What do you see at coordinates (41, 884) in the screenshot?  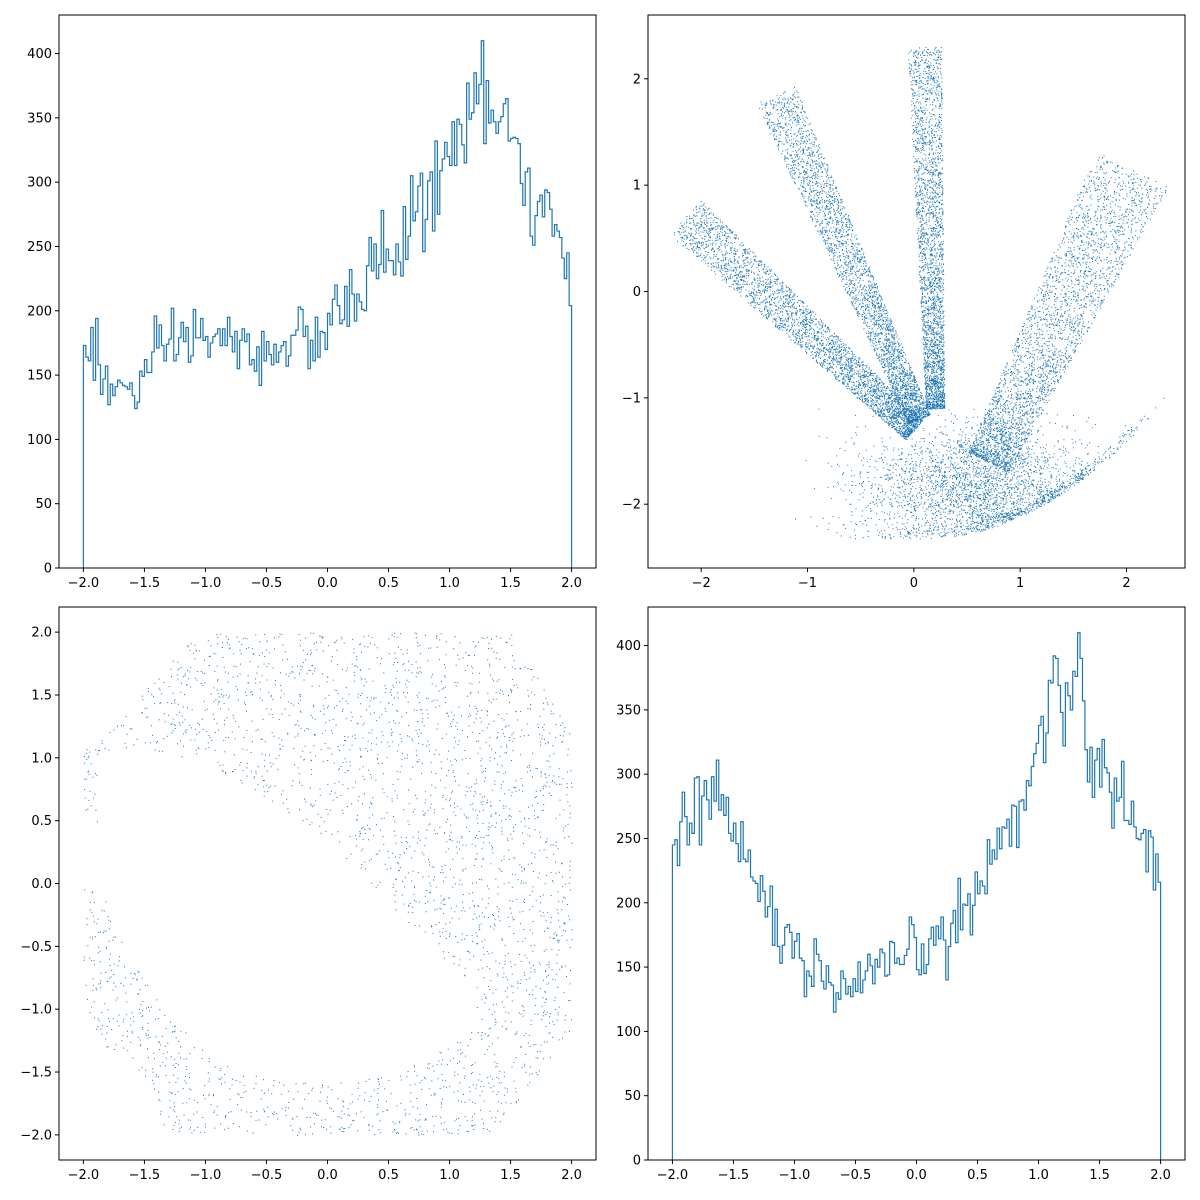 I see `y-tick-label: 0.0` at bounding box center [41, 884].